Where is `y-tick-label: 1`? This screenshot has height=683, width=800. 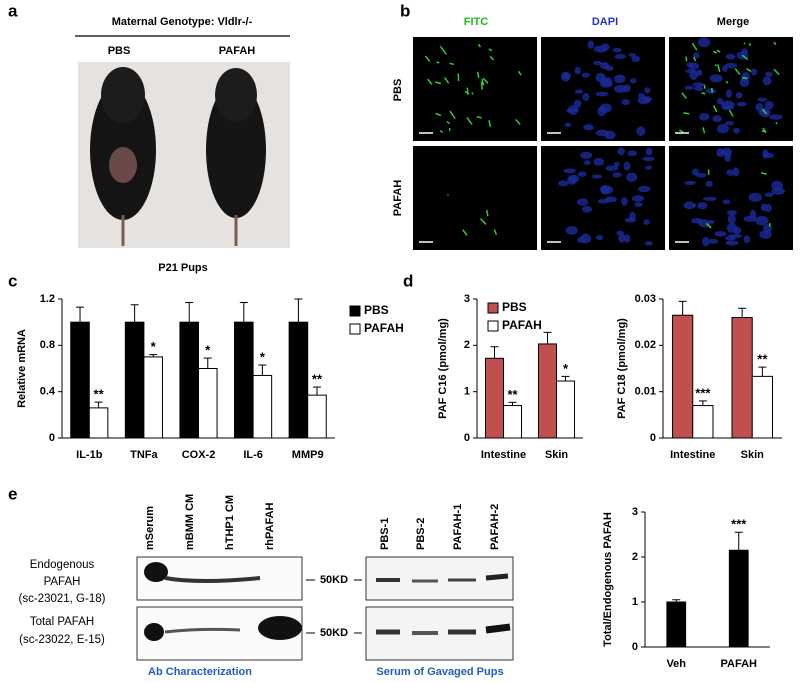
y-tick-label: 1 is located at coordinates (635, 602).